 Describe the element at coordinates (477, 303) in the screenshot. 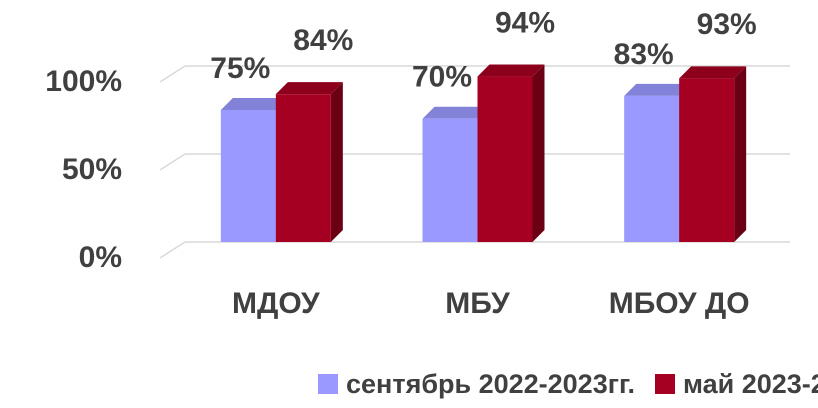

I see `x-tick-label: МБУ` at that location.